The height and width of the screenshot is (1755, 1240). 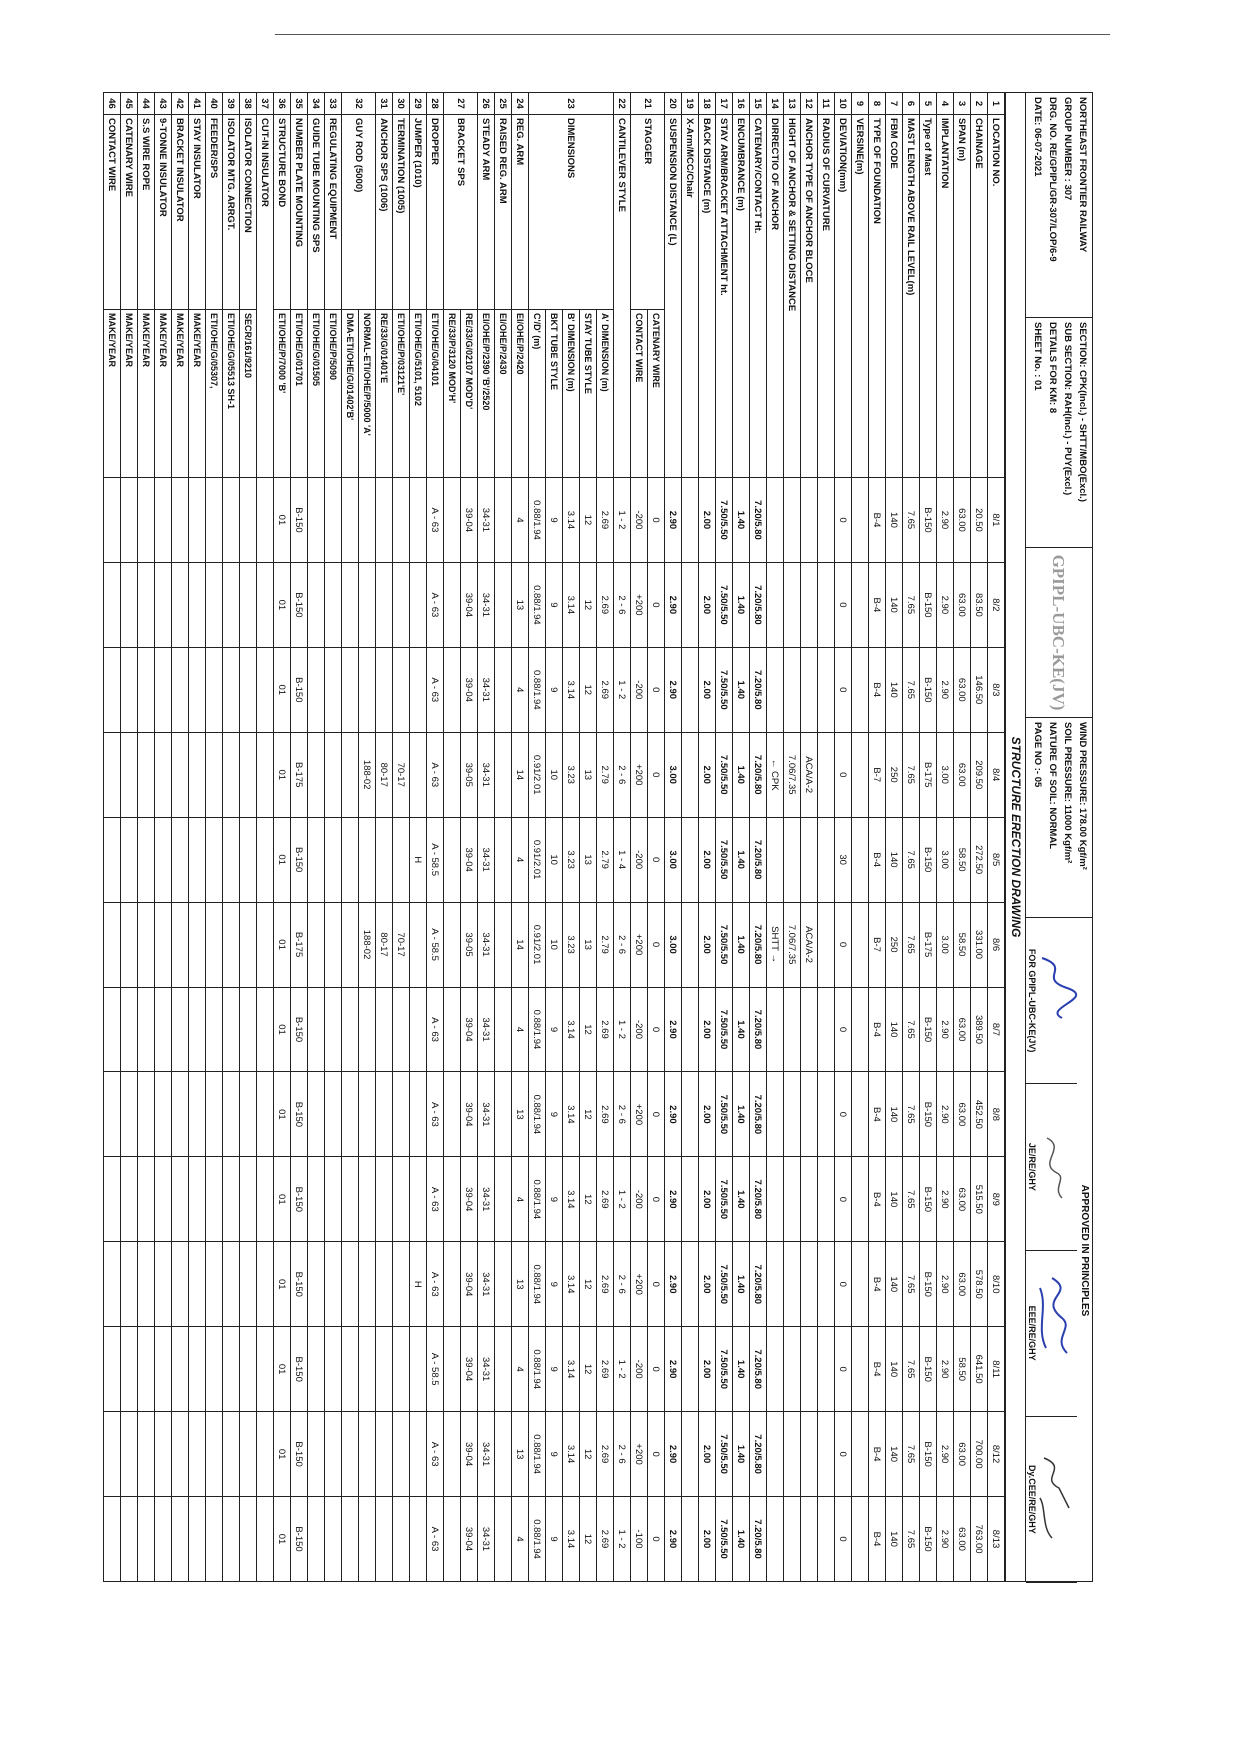 I want to click on row-label: STEADY ARM, so click(x=486, y=212).